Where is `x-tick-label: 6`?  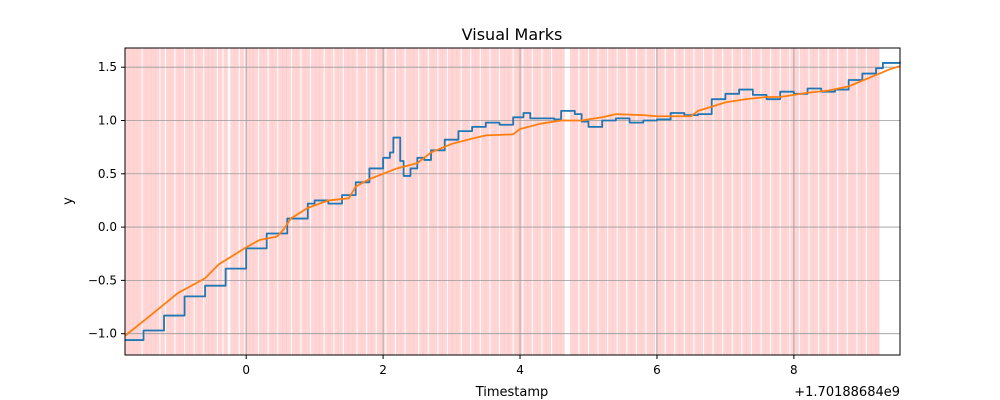 x-tick-label: 6 is located at coordinates (657, 370).